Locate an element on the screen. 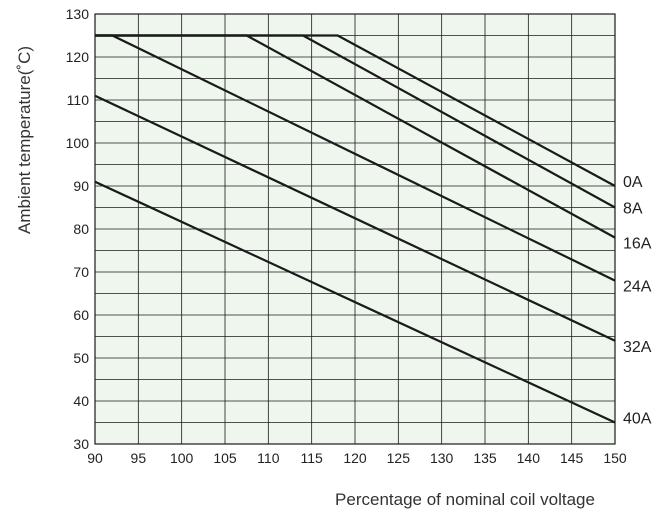  series-label-0A: 0A is located at coordinates (633, 182).